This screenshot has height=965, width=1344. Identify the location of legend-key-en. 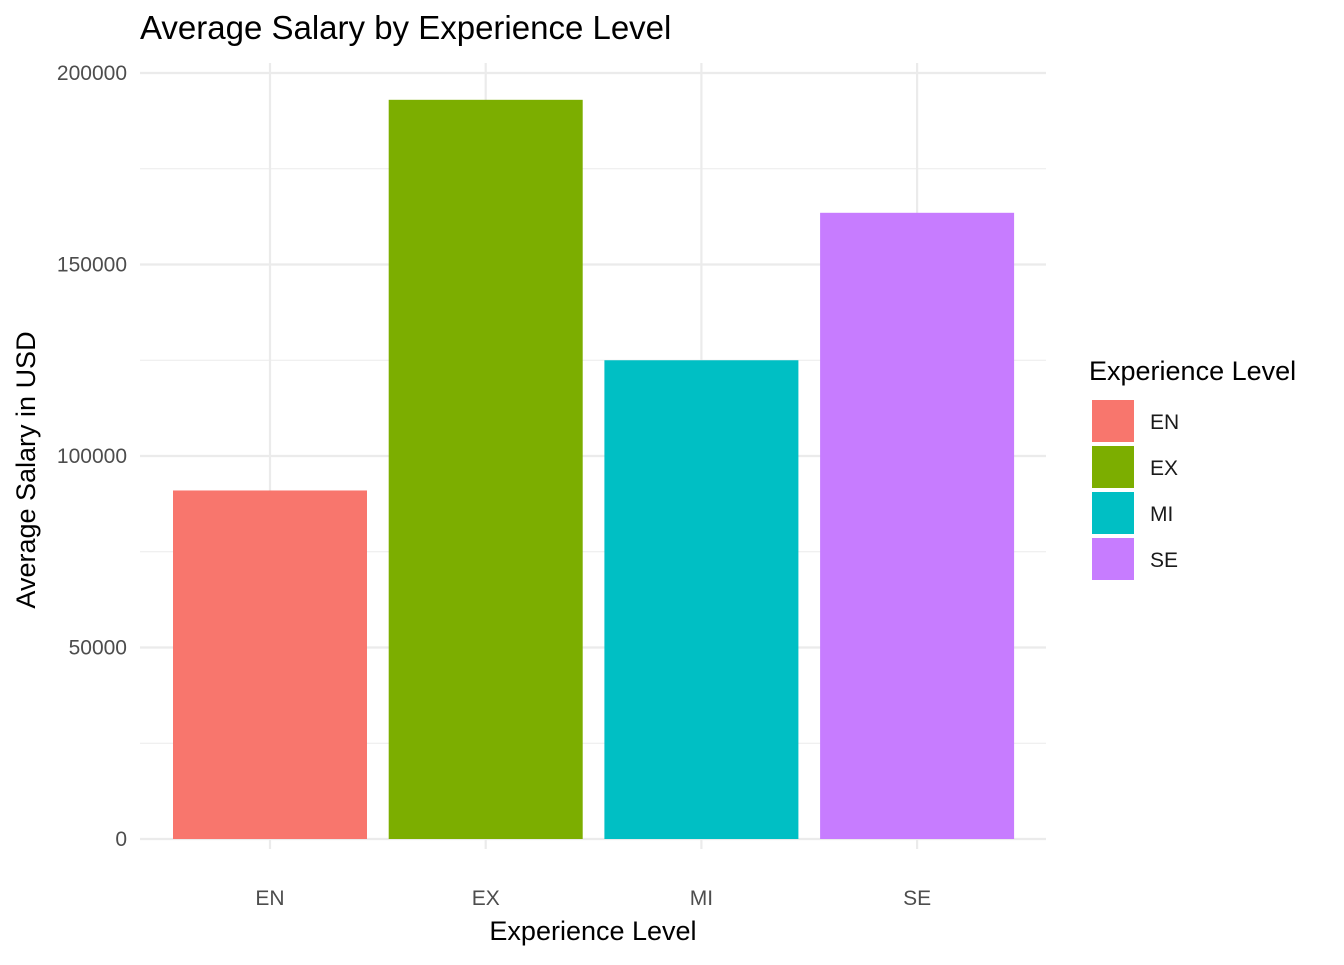
(1113, 421).